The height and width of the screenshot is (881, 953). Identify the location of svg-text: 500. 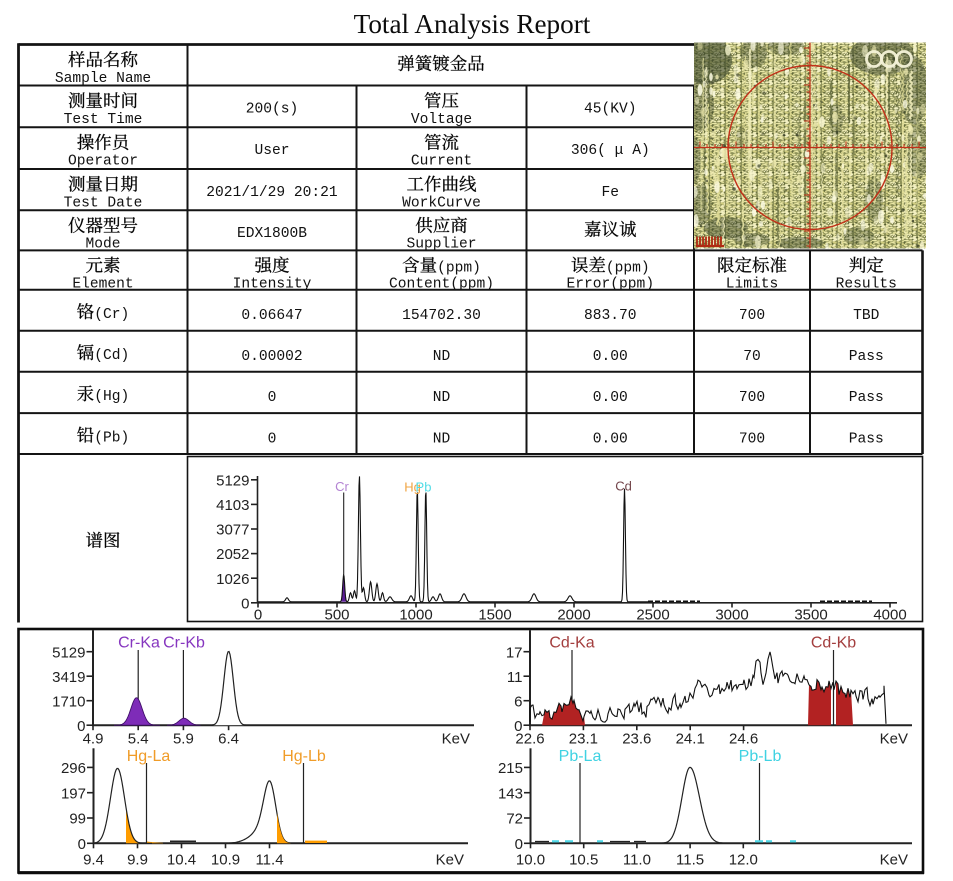
(336, 615).